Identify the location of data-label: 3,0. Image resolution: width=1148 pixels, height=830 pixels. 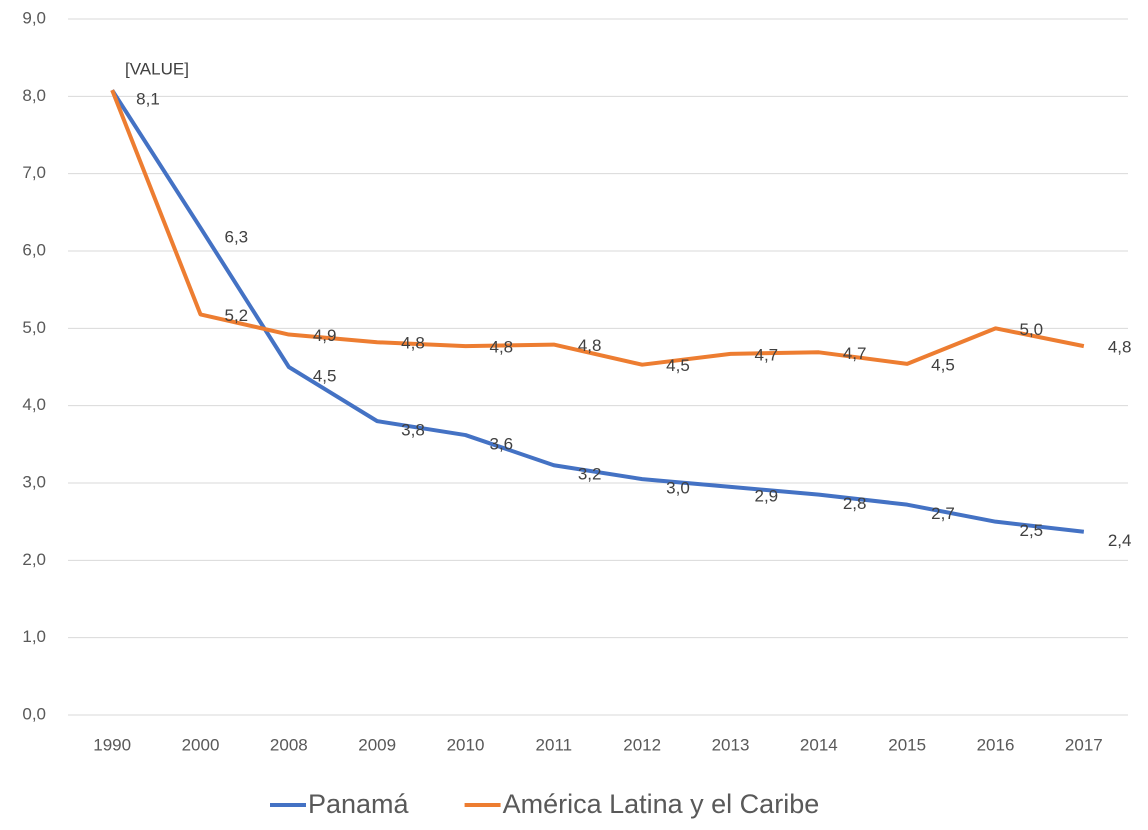
(678, 488).